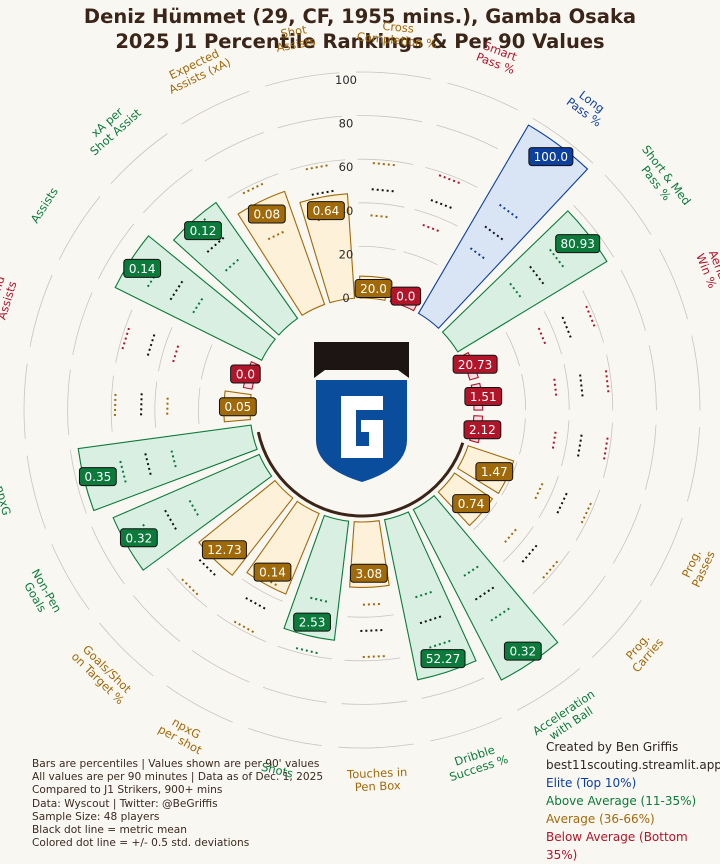 This screenshot has width=720, height=864. I want to click on value-label: 20.73, so click(475, 365).